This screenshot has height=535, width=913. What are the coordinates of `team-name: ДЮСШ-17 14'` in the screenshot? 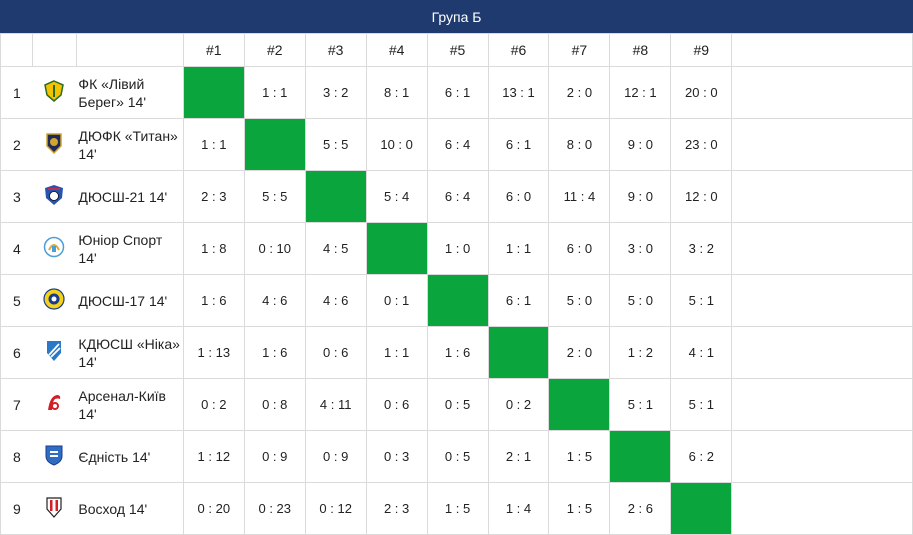 It's located at (130, 300).